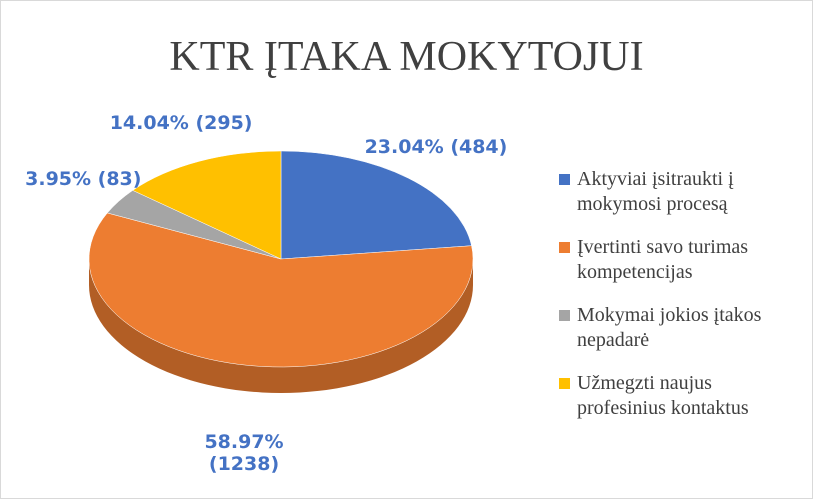 The height and width of the screenshot is (499, 813). Describe the element at coordinates (281, 326) in the screenshot. I see `slice-side` at that location.